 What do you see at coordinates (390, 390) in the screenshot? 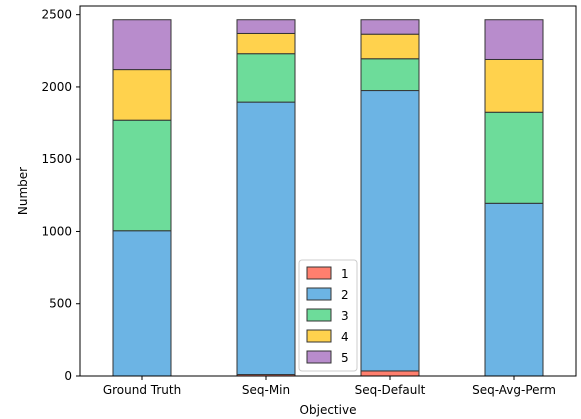
I see `x-tick-label: Seq-Default` at bounding box center [390, 390].